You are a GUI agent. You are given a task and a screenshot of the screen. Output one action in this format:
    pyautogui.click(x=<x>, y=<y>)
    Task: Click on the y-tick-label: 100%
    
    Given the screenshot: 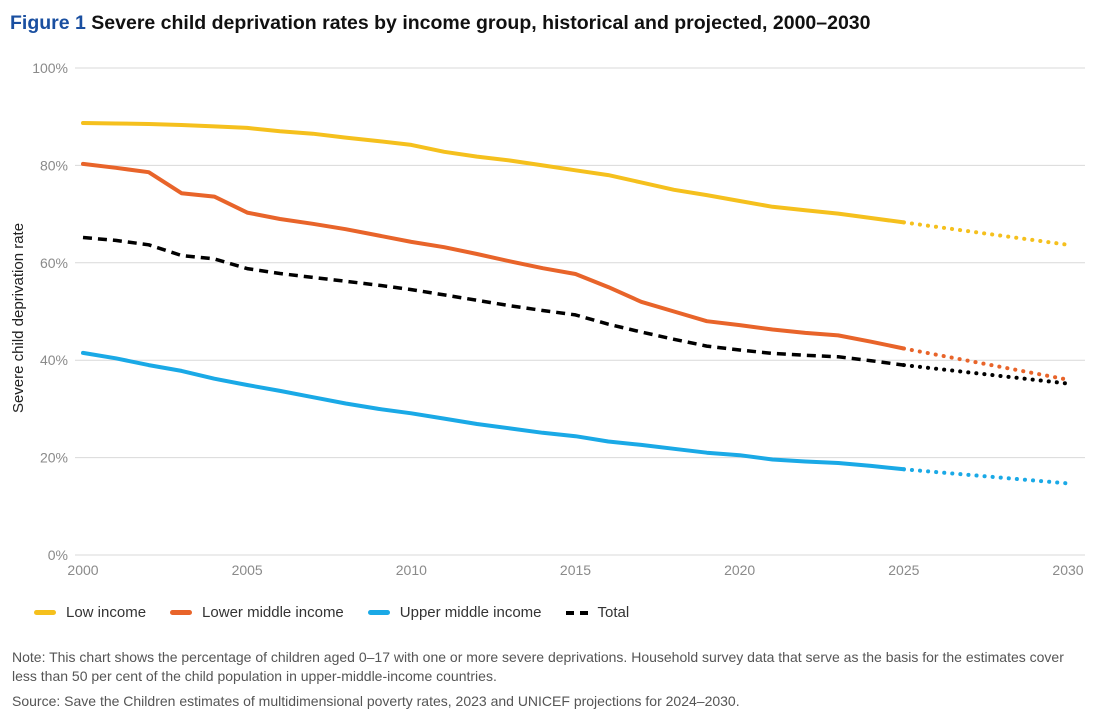 What is the action you would take?
    pyautogui.click(x=50, y=68)
    